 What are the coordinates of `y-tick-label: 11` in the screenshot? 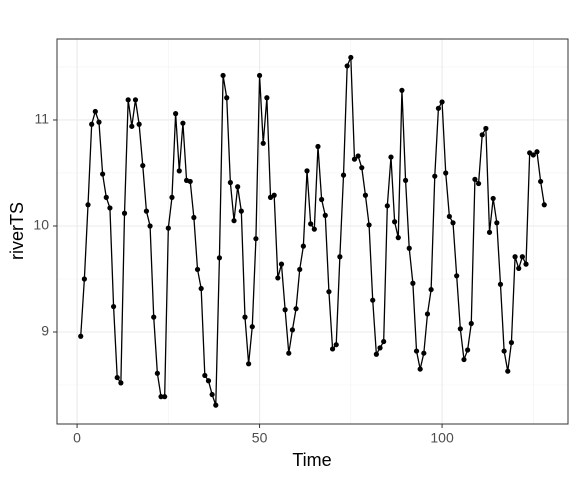 It's located at (41, 119).